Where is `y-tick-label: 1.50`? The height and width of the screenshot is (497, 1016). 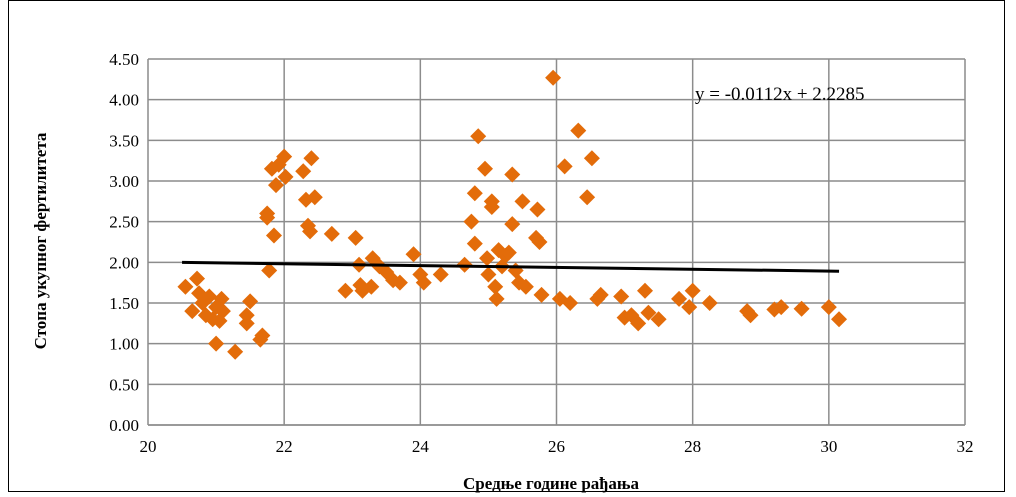
y-tick-label: 1.50 is located at coordinates (124, 303).